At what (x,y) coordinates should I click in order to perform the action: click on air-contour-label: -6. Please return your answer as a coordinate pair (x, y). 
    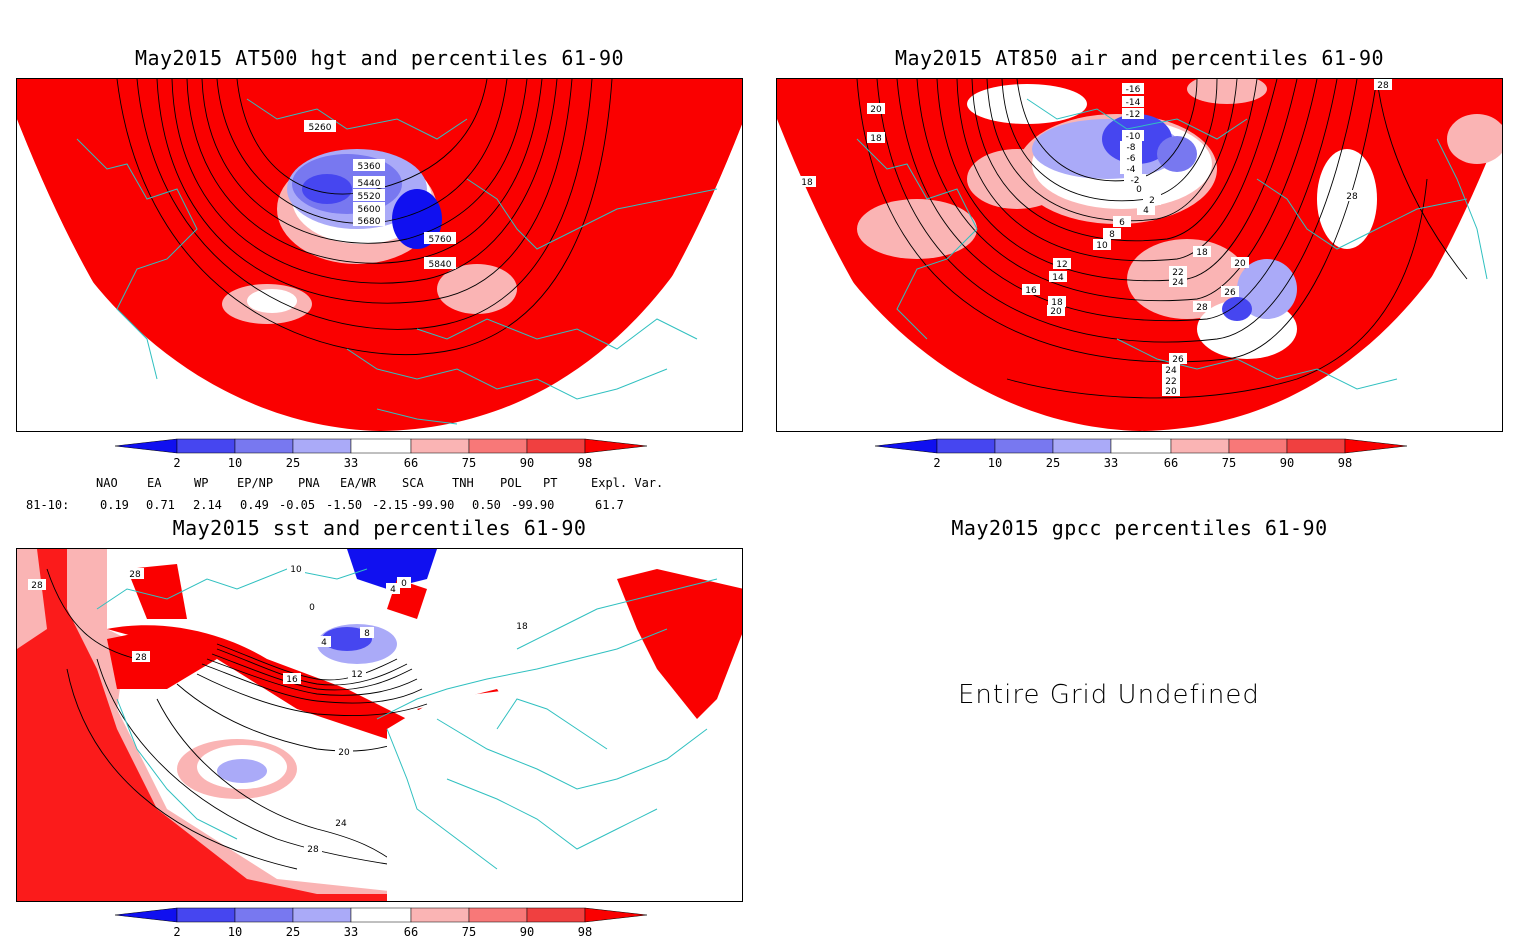
    Looking at the image, I should click on (1131, 159).